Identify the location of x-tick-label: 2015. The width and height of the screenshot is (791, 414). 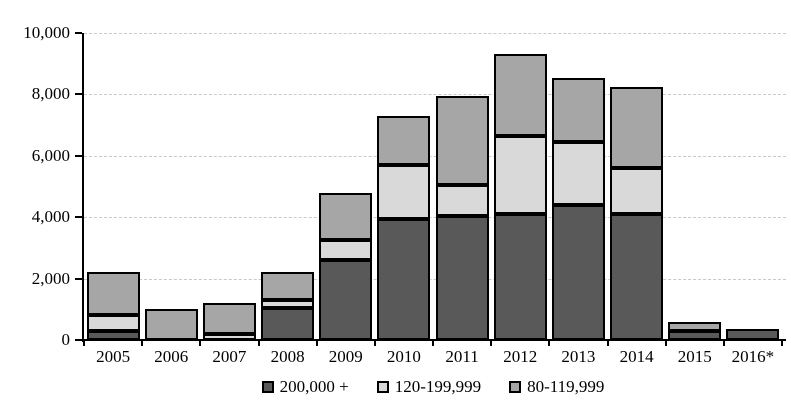
(694, 356).